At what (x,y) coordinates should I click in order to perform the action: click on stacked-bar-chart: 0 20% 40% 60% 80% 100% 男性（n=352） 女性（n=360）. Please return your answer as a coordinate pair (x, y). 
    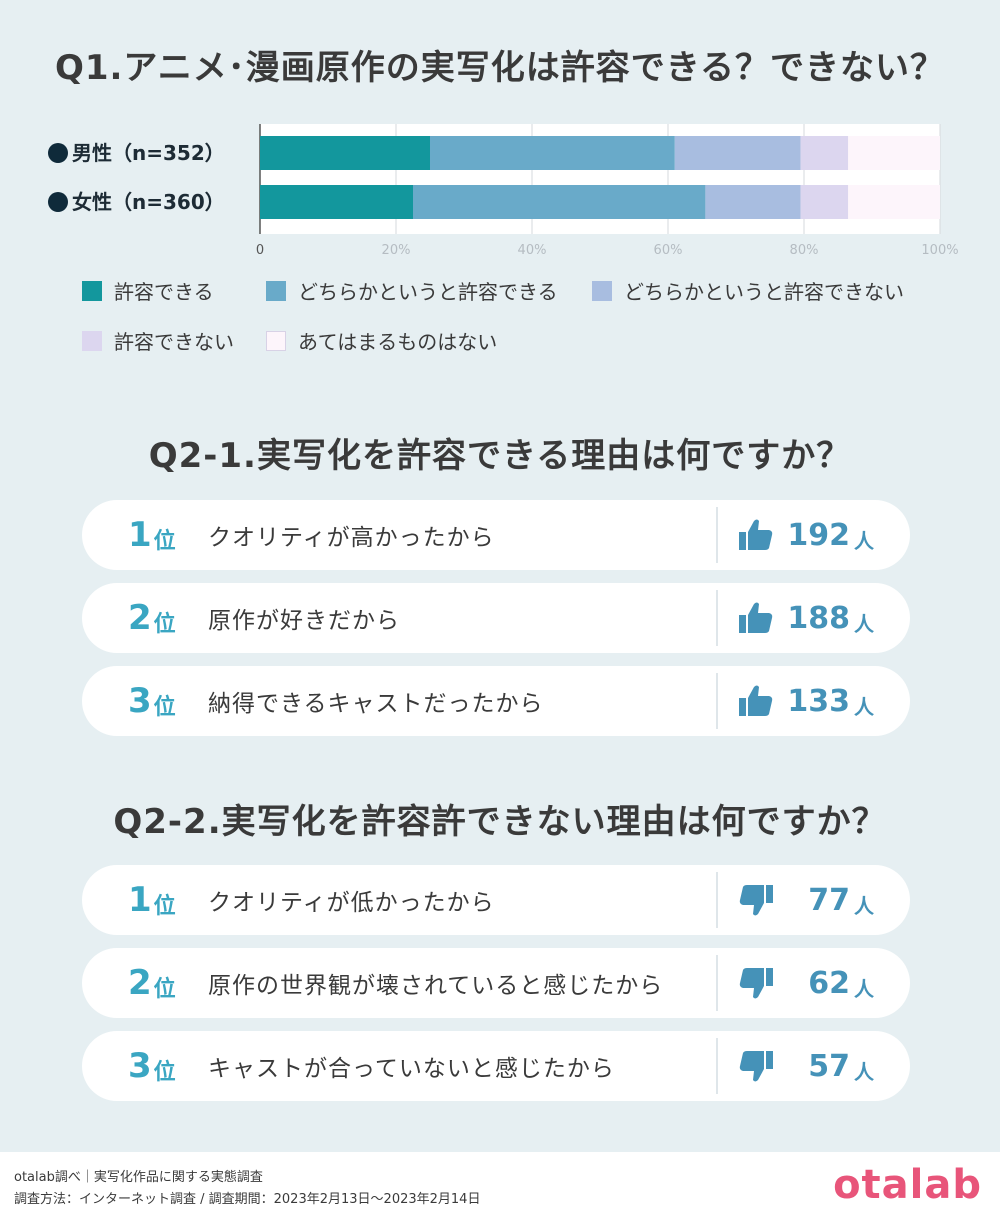
    Looking at the image, I should click on (503, 191).